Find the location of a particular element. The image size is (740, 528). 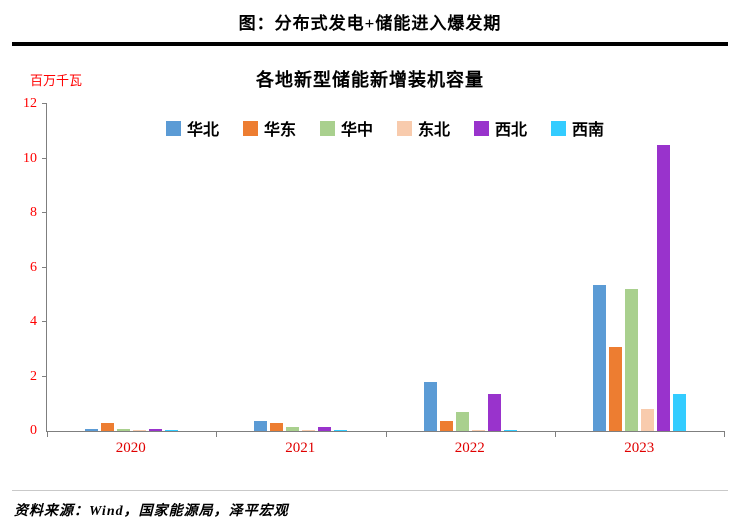

legend-item-东北: 东北 is located at coordinates (423, 128).